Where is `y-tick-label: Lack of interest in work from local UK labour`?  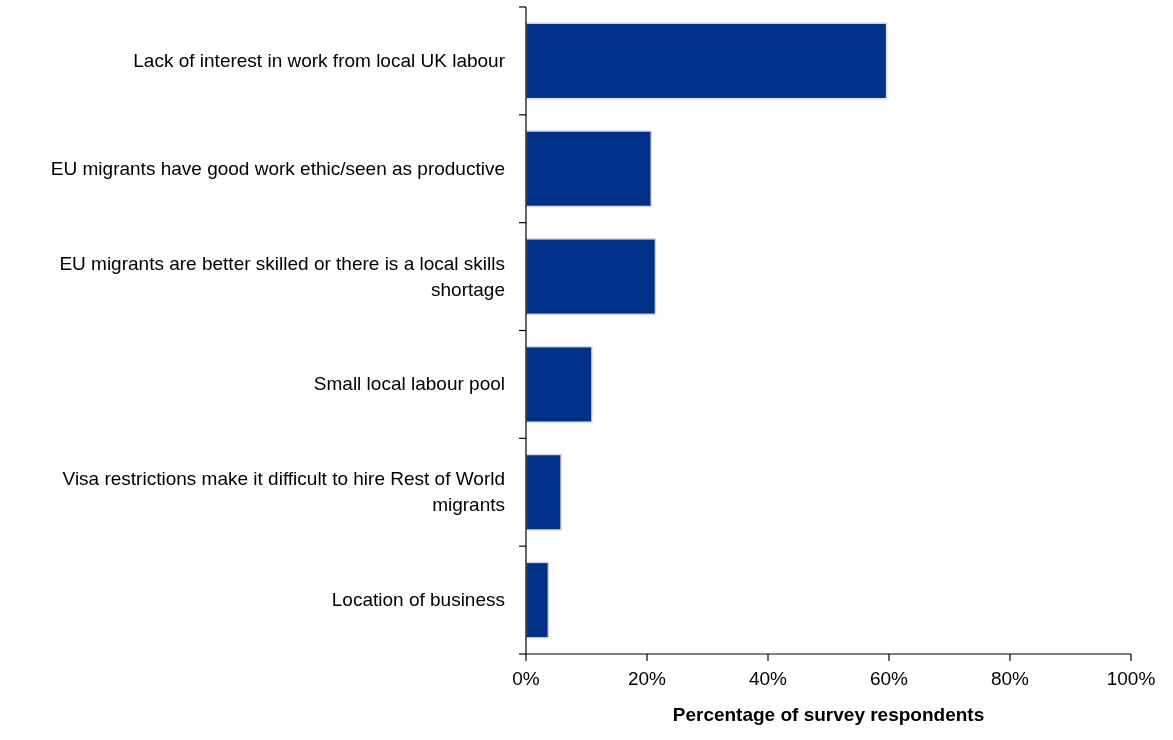 y-tick-label: Lack of interest in work from local UK labour is located at coordinates (319, 60).